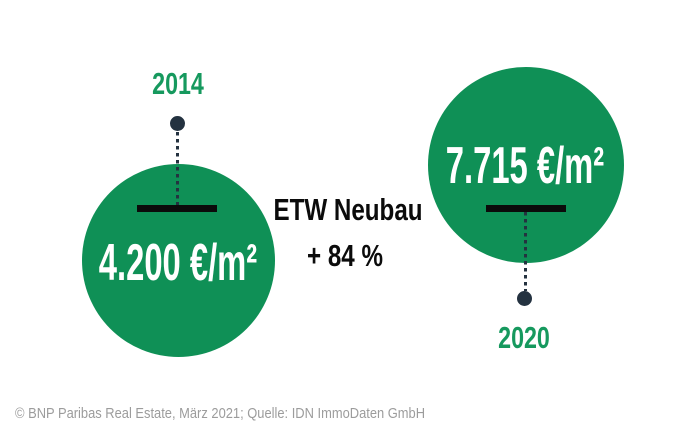 This screenshot has width=685, height=439. Describe the element at coordinates (178, 83) in the screenshot. I see `year-label-2014: 2014` at that location.